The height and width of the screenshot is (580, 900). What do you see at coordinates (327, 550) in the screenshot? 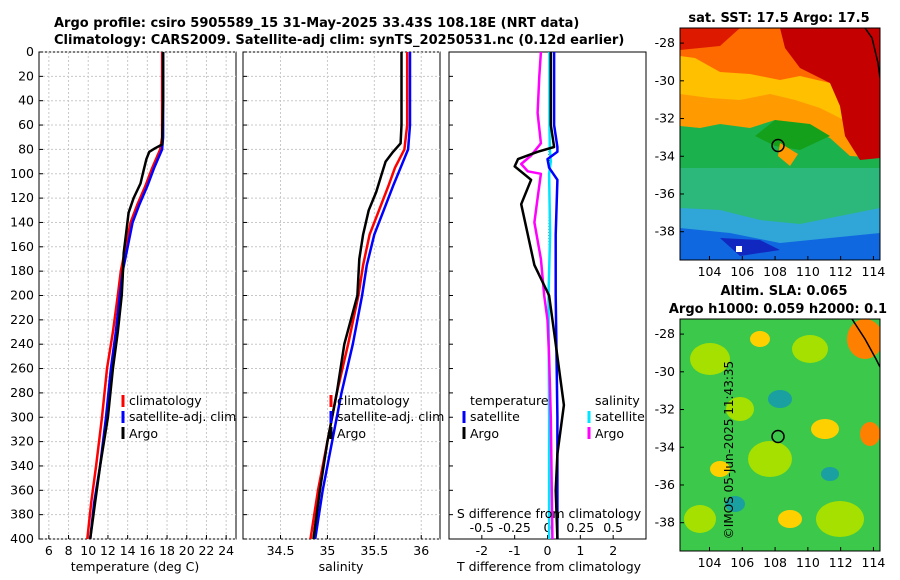
I see `x-tick-label: 35` at bounding box center [327, 550].